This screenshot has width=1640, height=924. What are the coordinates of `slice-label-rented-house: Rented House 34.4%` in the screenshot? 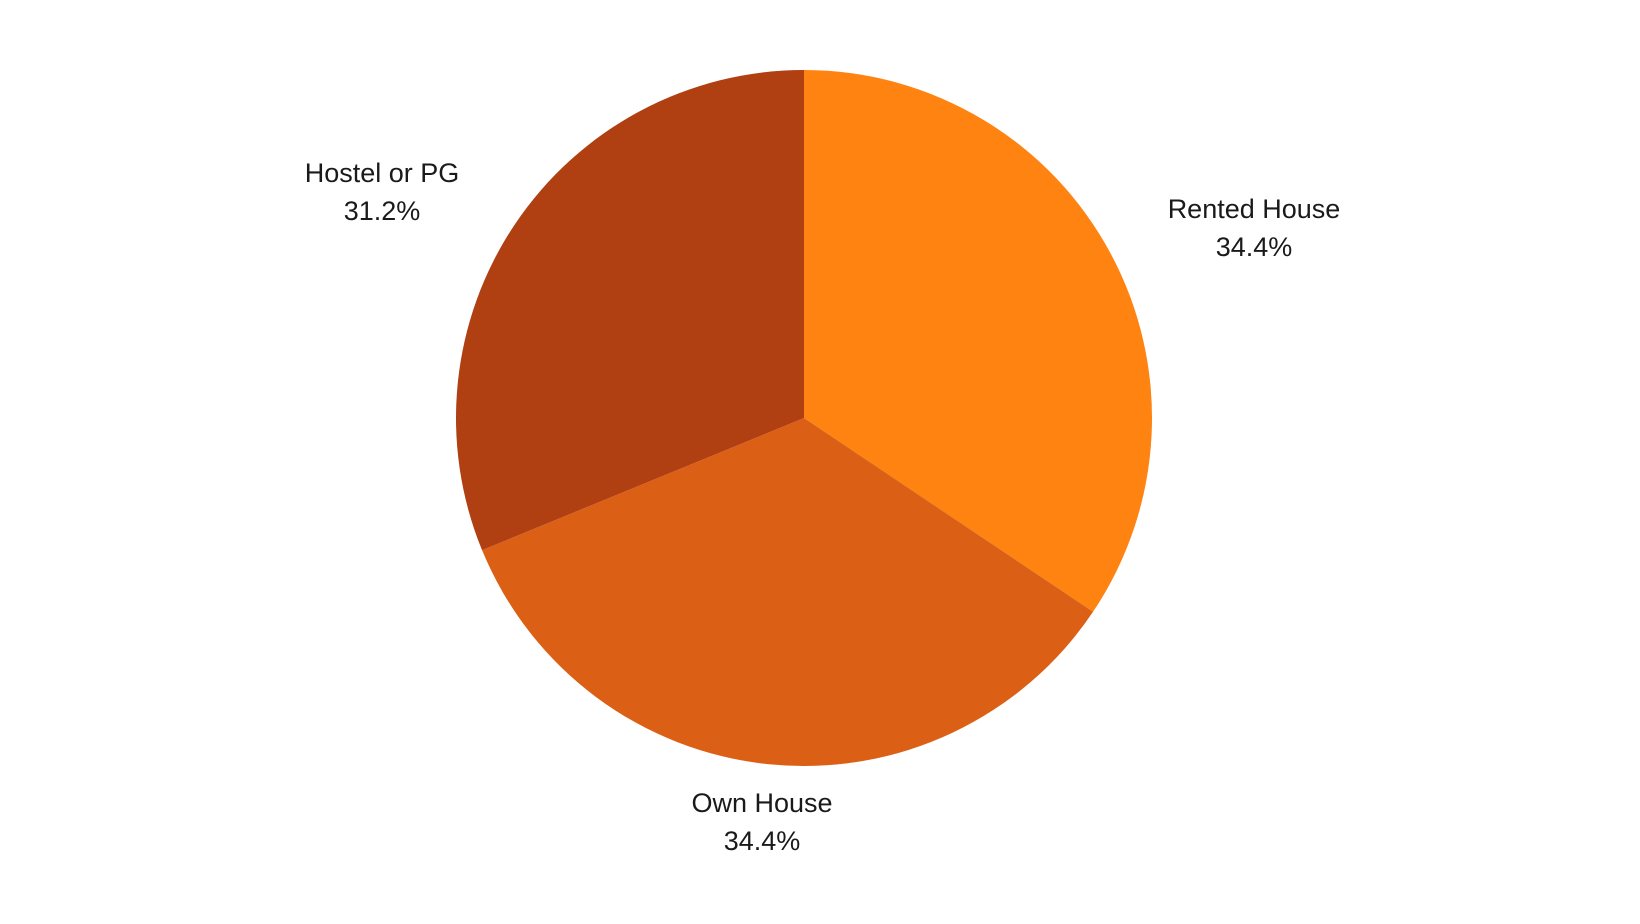 It's located at (1254, 228).